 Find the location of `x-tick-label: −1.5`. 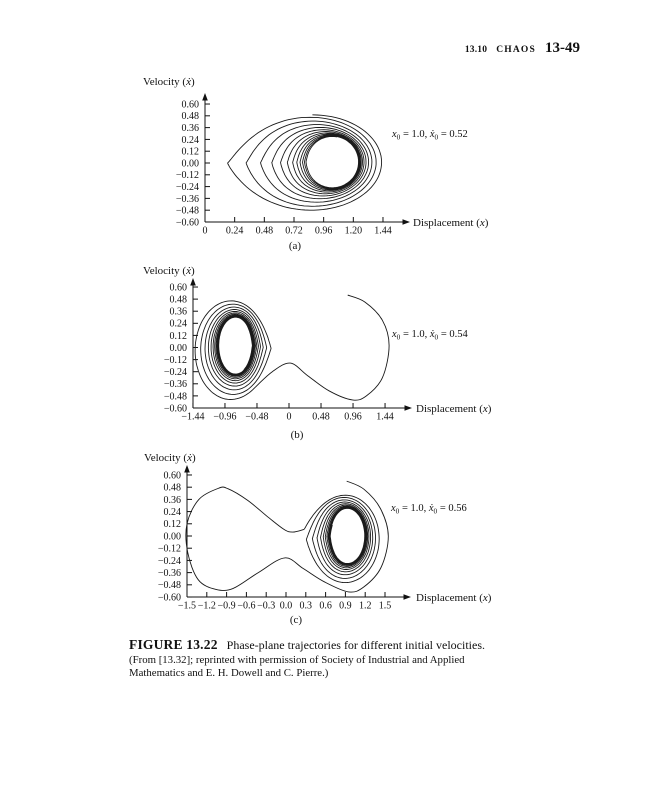

x-tick-label: −1.5 is located at coordinates (187, 606).